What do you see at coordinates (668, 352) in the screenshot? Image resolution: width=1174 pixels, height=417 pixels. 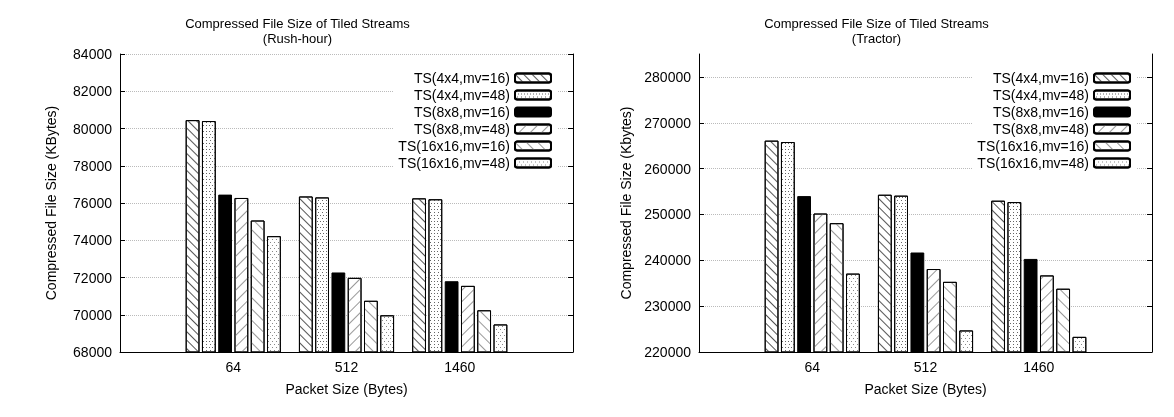 I see `y-tick-label: 220000` at bounding box center [668, 352].